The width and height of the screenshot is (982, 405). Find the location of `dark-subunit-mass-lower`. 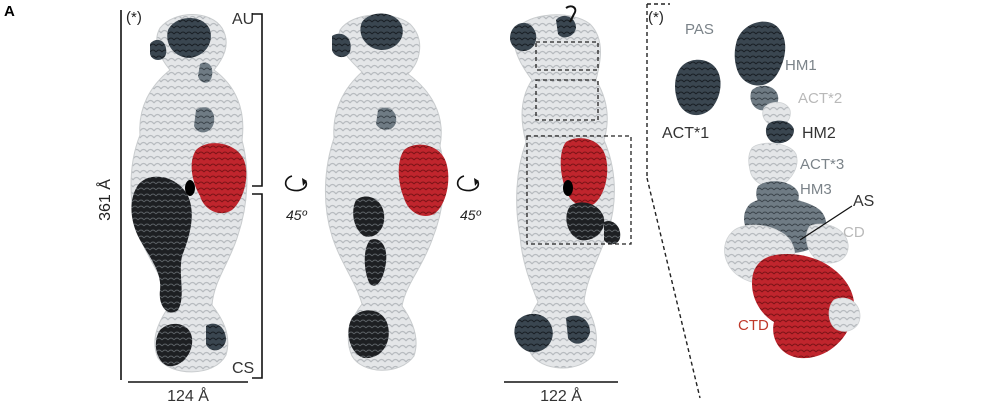

dark-subunit-mass-lower is located at coordinates (375, 262).